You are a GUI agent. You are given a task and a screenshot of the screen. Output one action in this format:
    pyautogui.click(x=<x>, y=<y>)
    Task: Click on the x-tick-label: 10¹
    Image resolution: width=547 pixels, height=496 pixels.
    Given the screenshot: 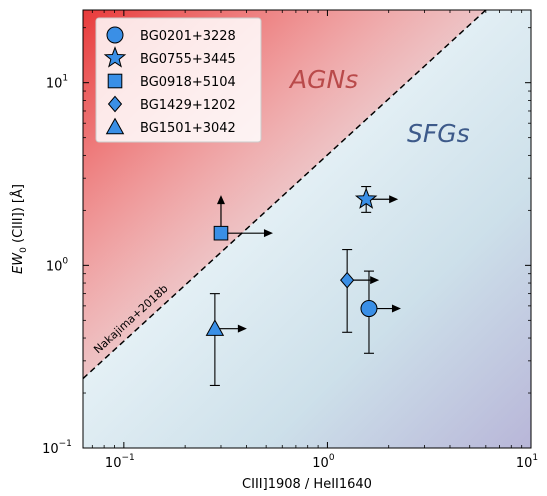 What is the action you would take?
    pyautogui.click(x=527, y=462)
    